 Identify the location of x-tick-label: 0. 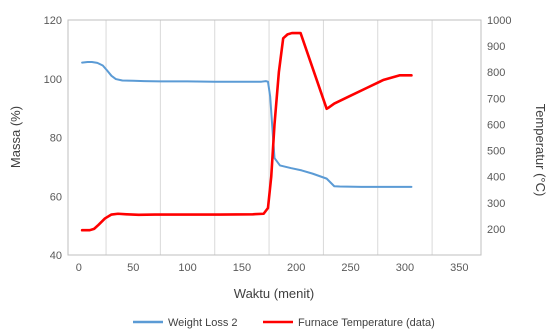
(79, 268).